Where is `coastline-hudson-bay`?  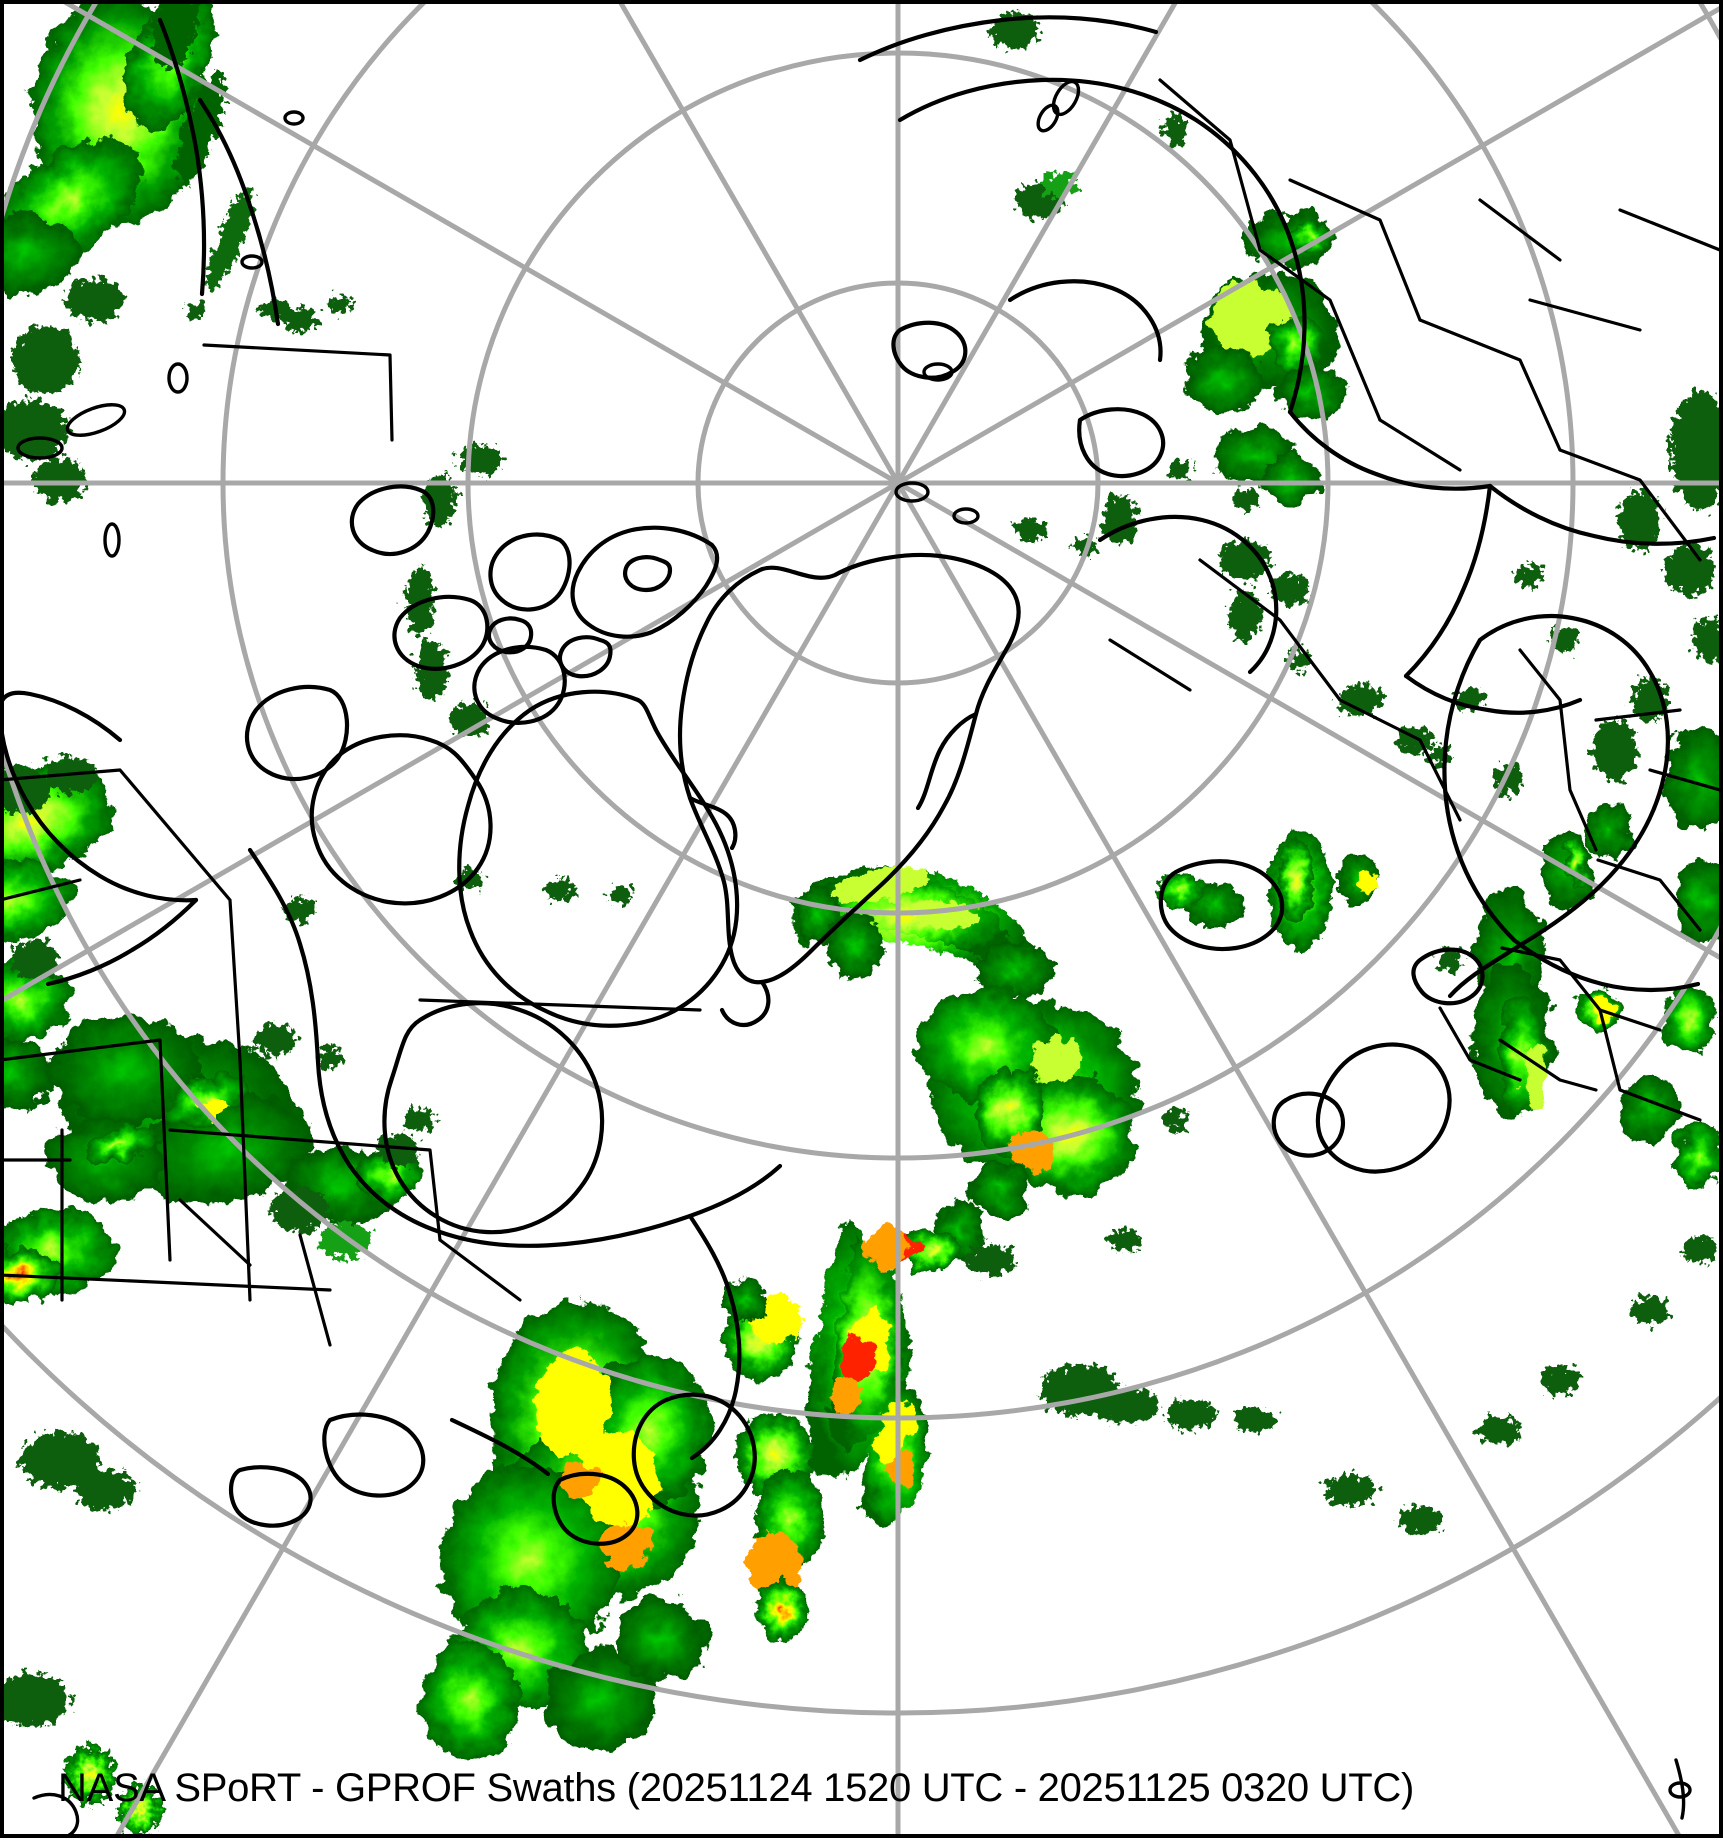 coastline-hudson-bay is located at coordinates (493, 1118).